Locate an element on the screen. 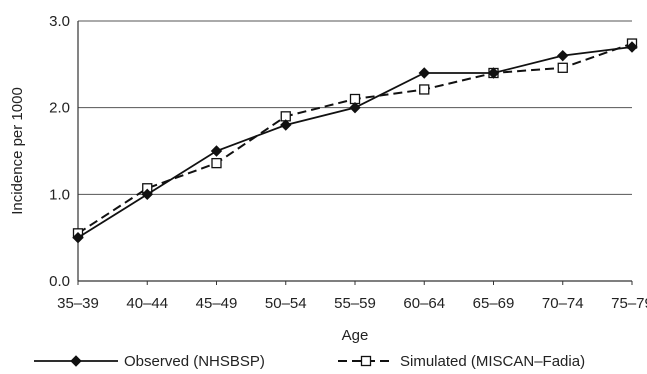 This screenshot has width=647, height=374. x-tick-label: 35–39 is located at coordinates (78, 303).